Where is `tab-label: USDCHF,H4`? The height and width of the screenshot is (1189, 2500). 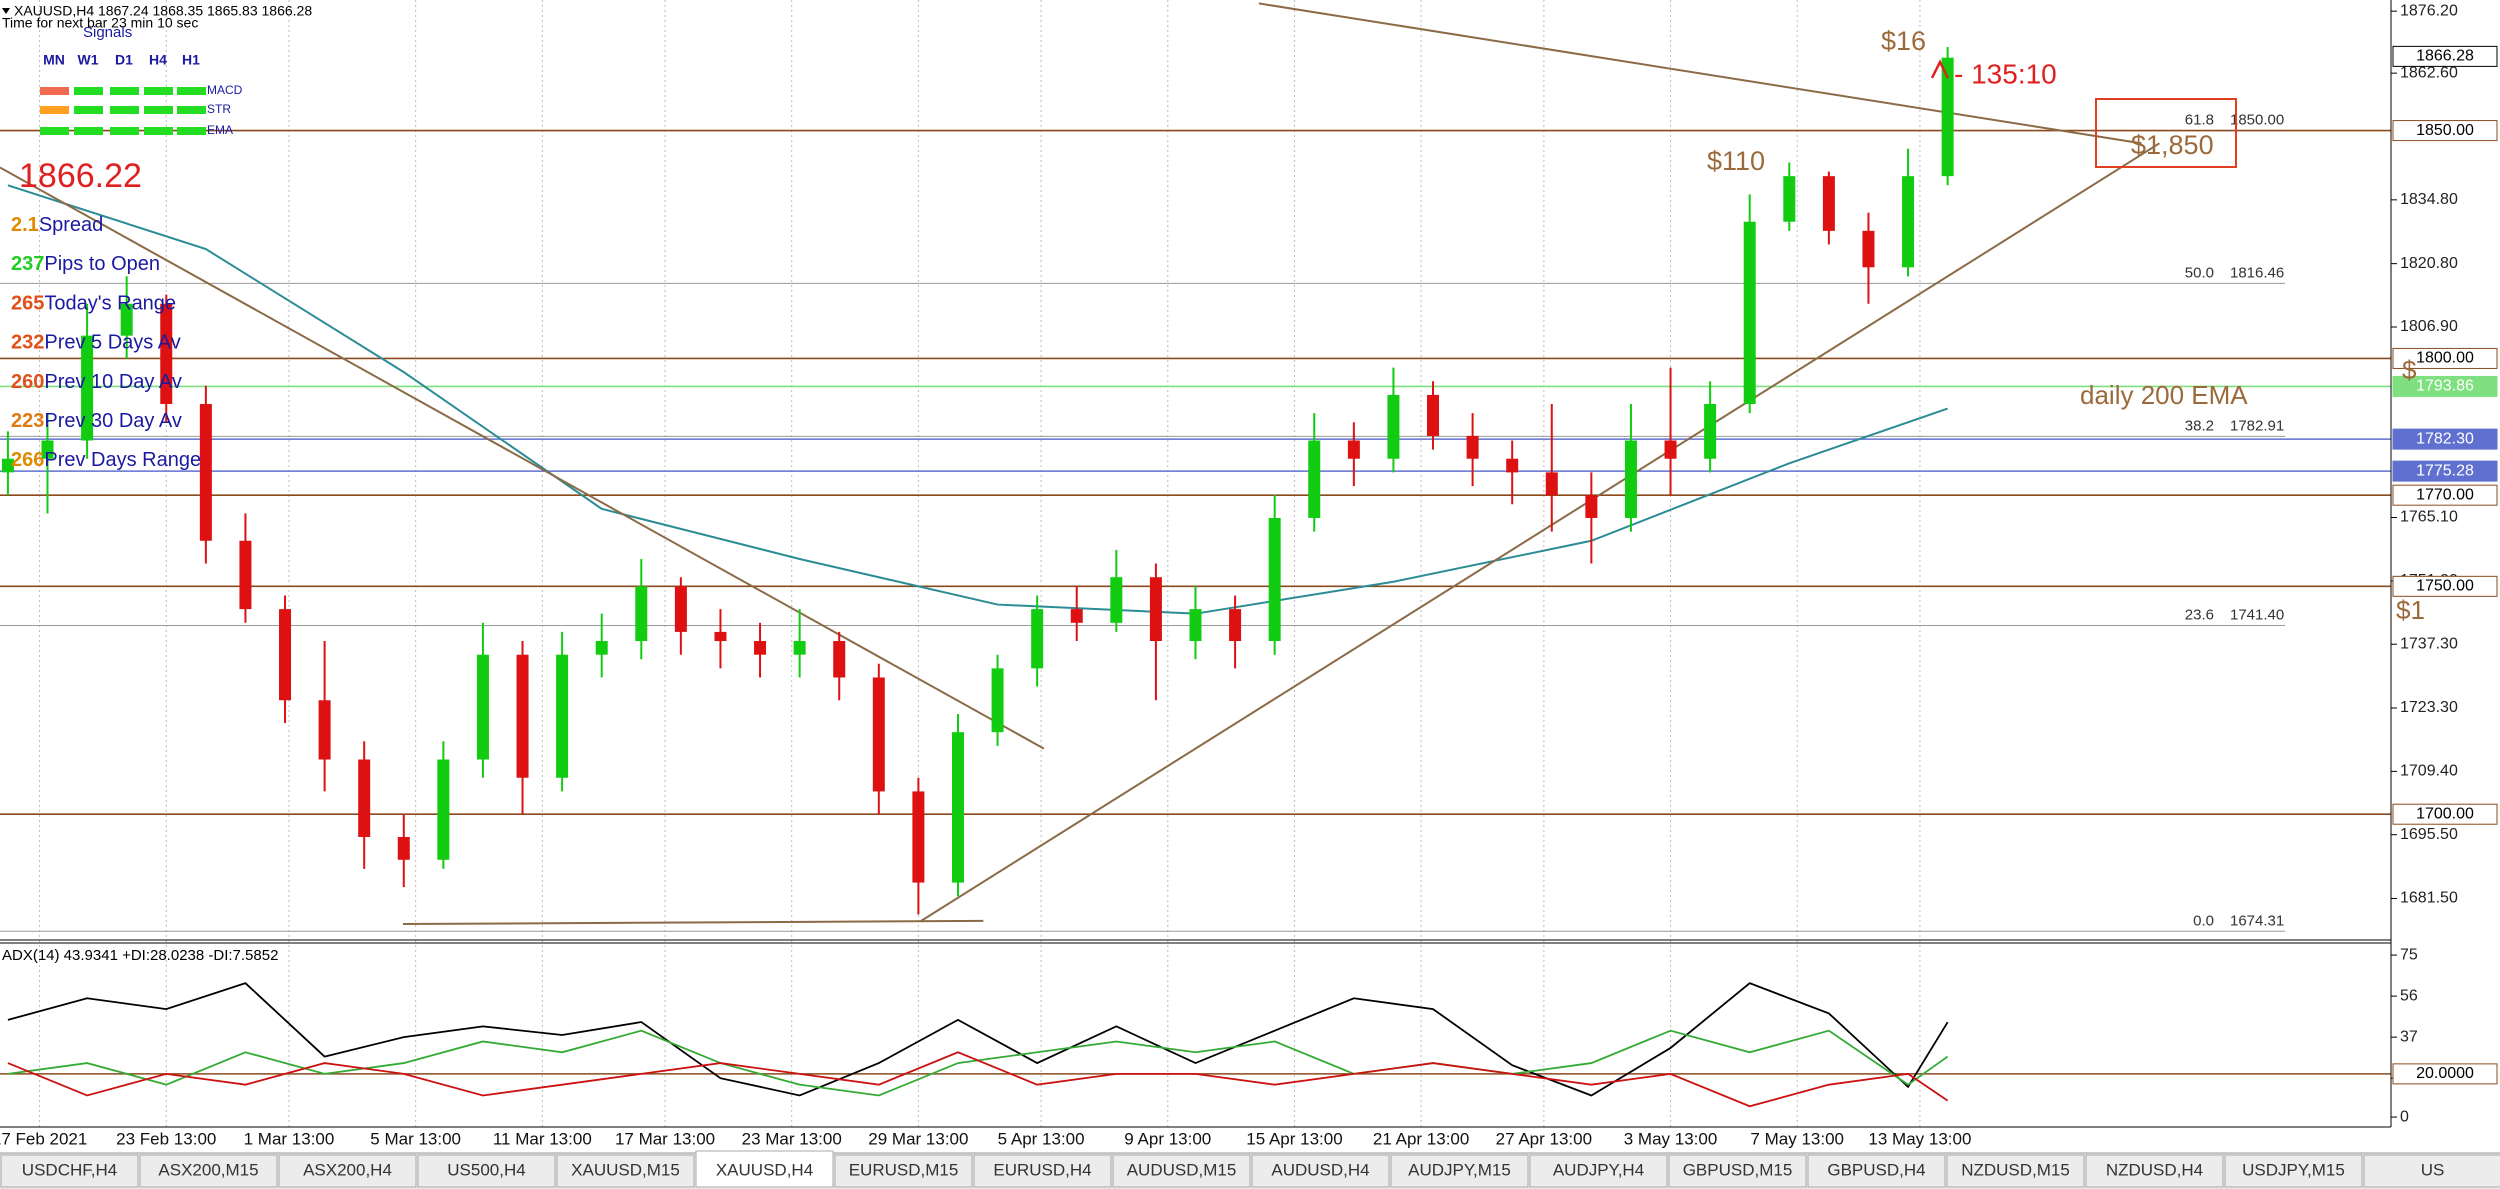
tab-label: USDCHF,H4 is located at coordinates (69, 1169).